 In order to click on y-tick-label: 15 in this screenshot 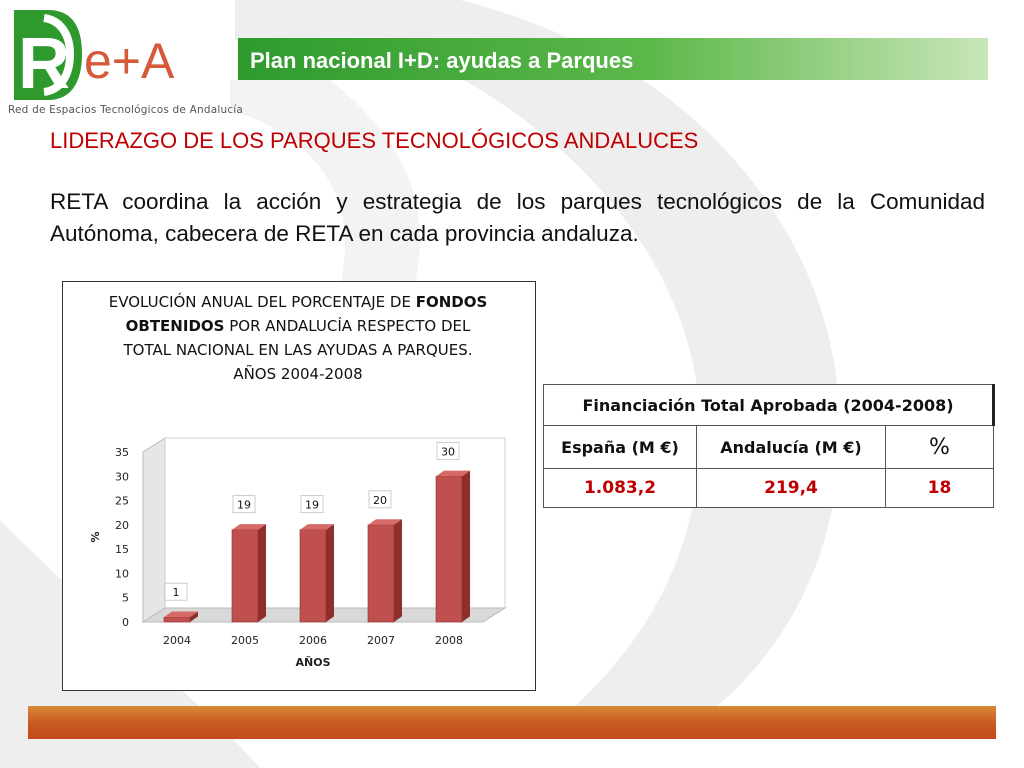, I will do `click(122, 549)`.